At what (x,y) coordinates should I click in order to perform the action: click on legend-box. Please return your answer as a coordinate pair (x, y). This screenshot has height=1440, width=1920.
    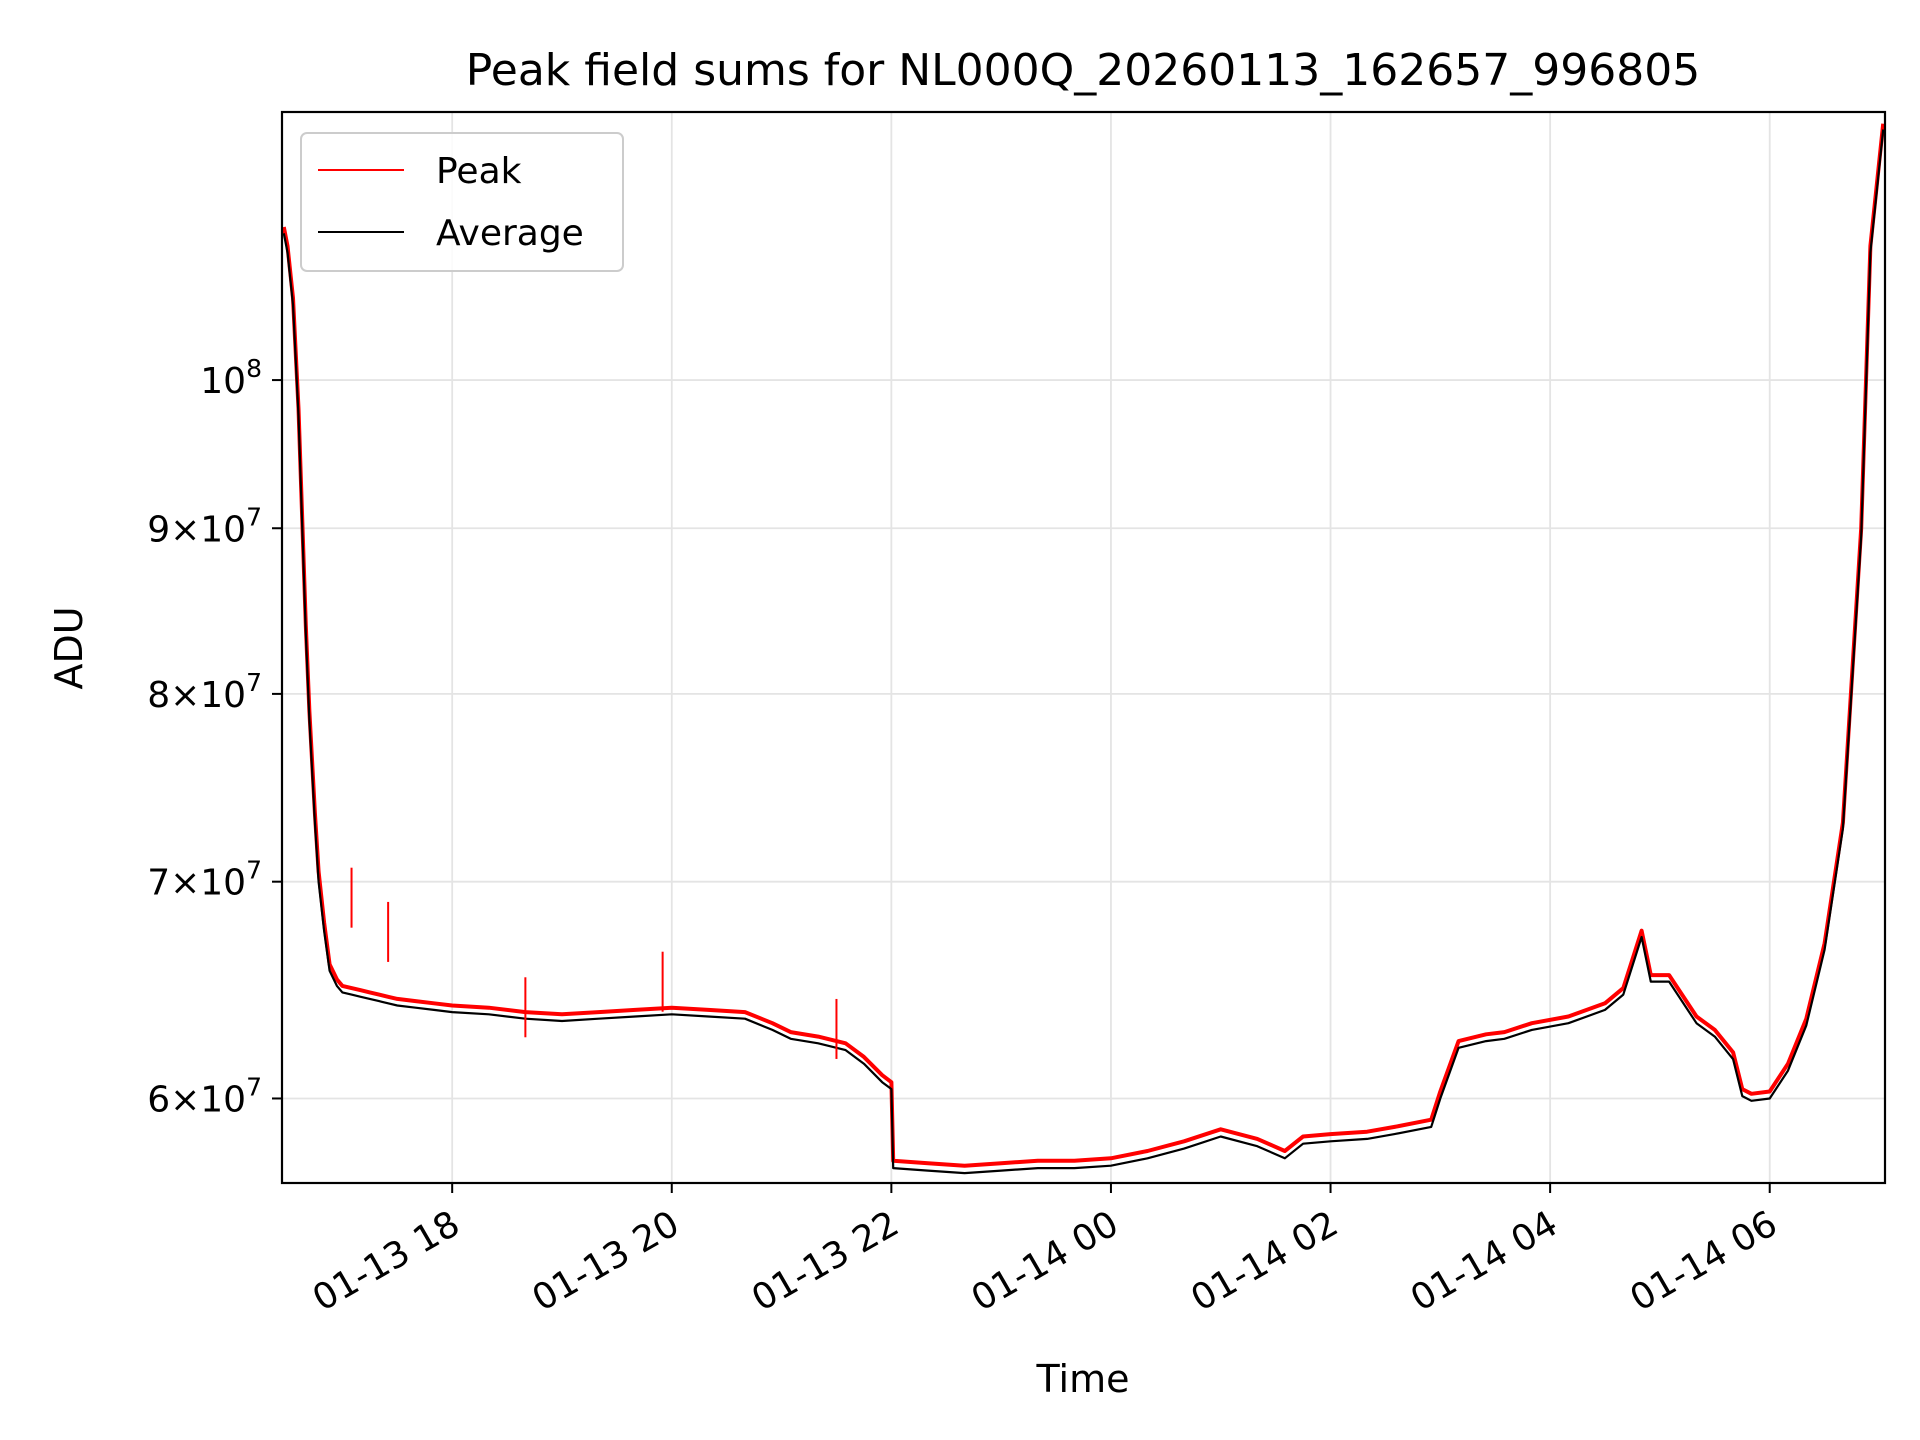
    Looking at the image, I should click on (462, 202).